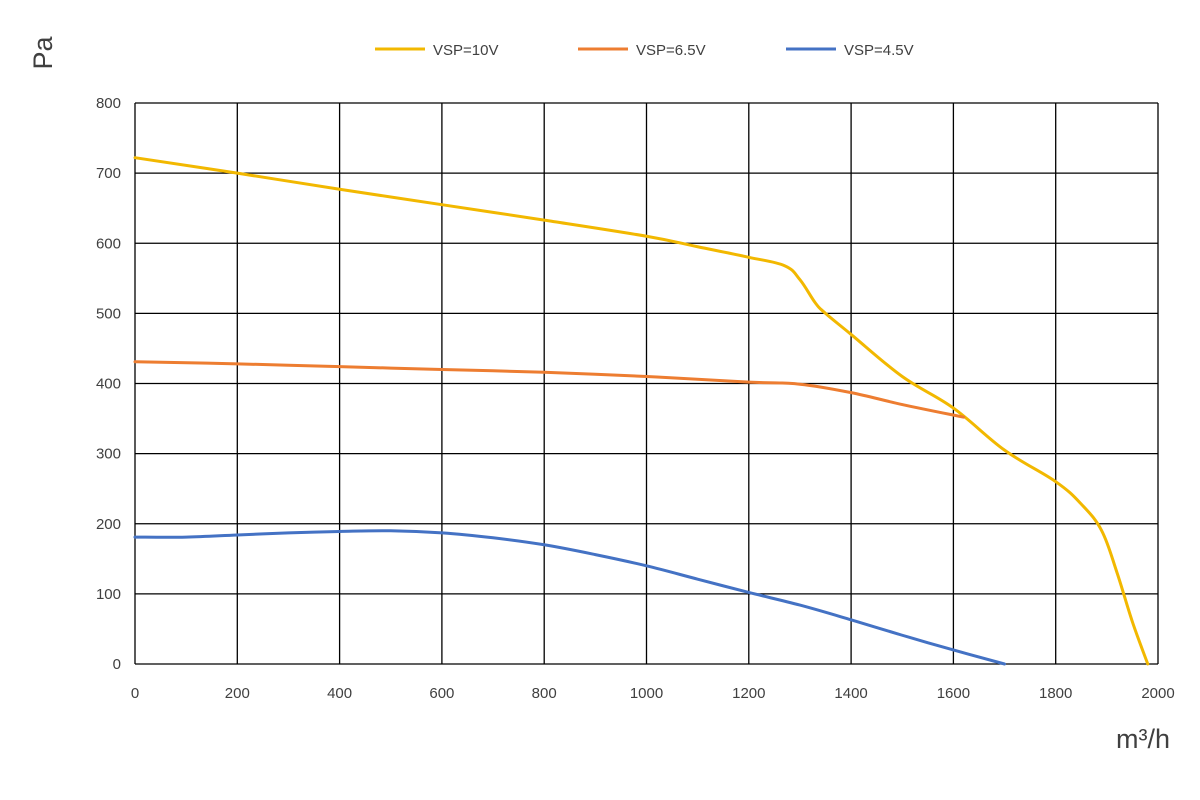  I want to click on legend-item: VSP=6.5V, so click(642, 50).